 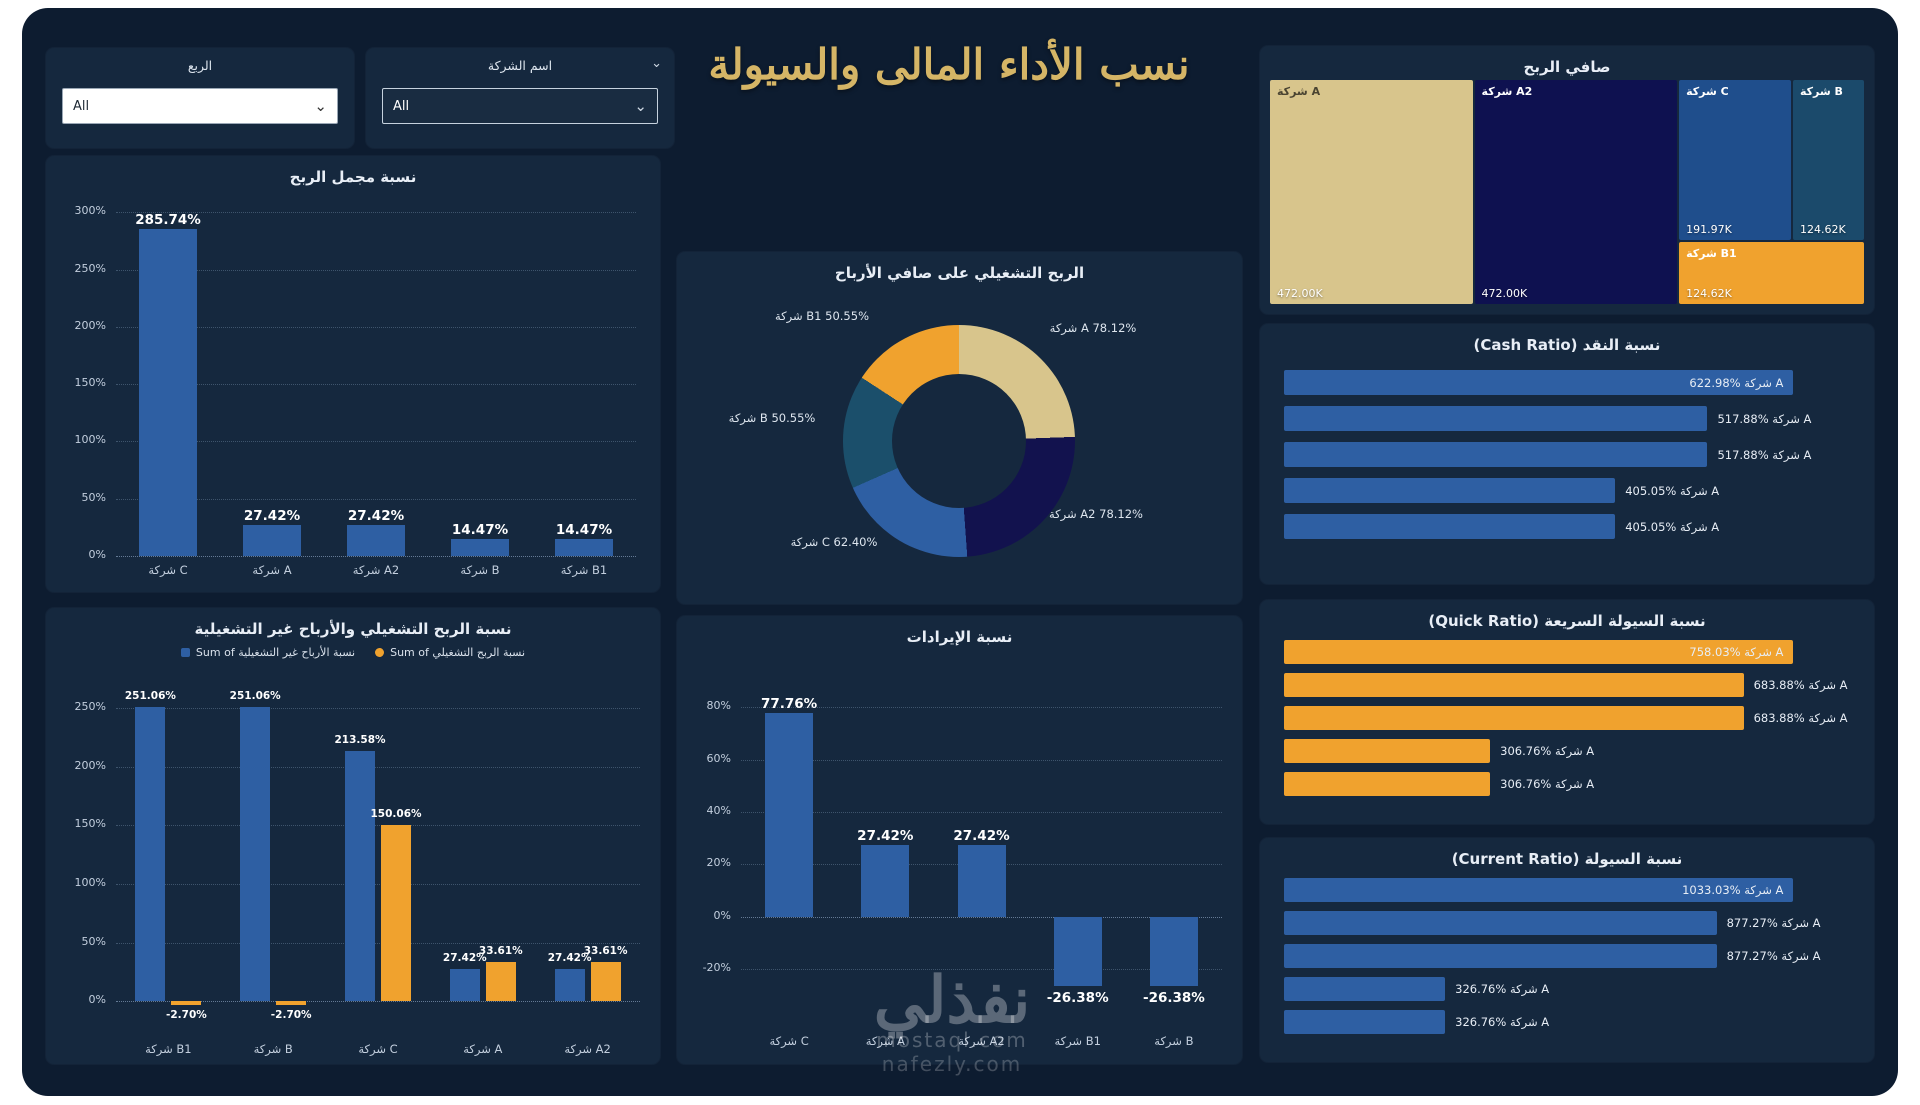 I want to click on donut-label-company-a2: شركة A2 78.12%, so click(x=1096, y=514).